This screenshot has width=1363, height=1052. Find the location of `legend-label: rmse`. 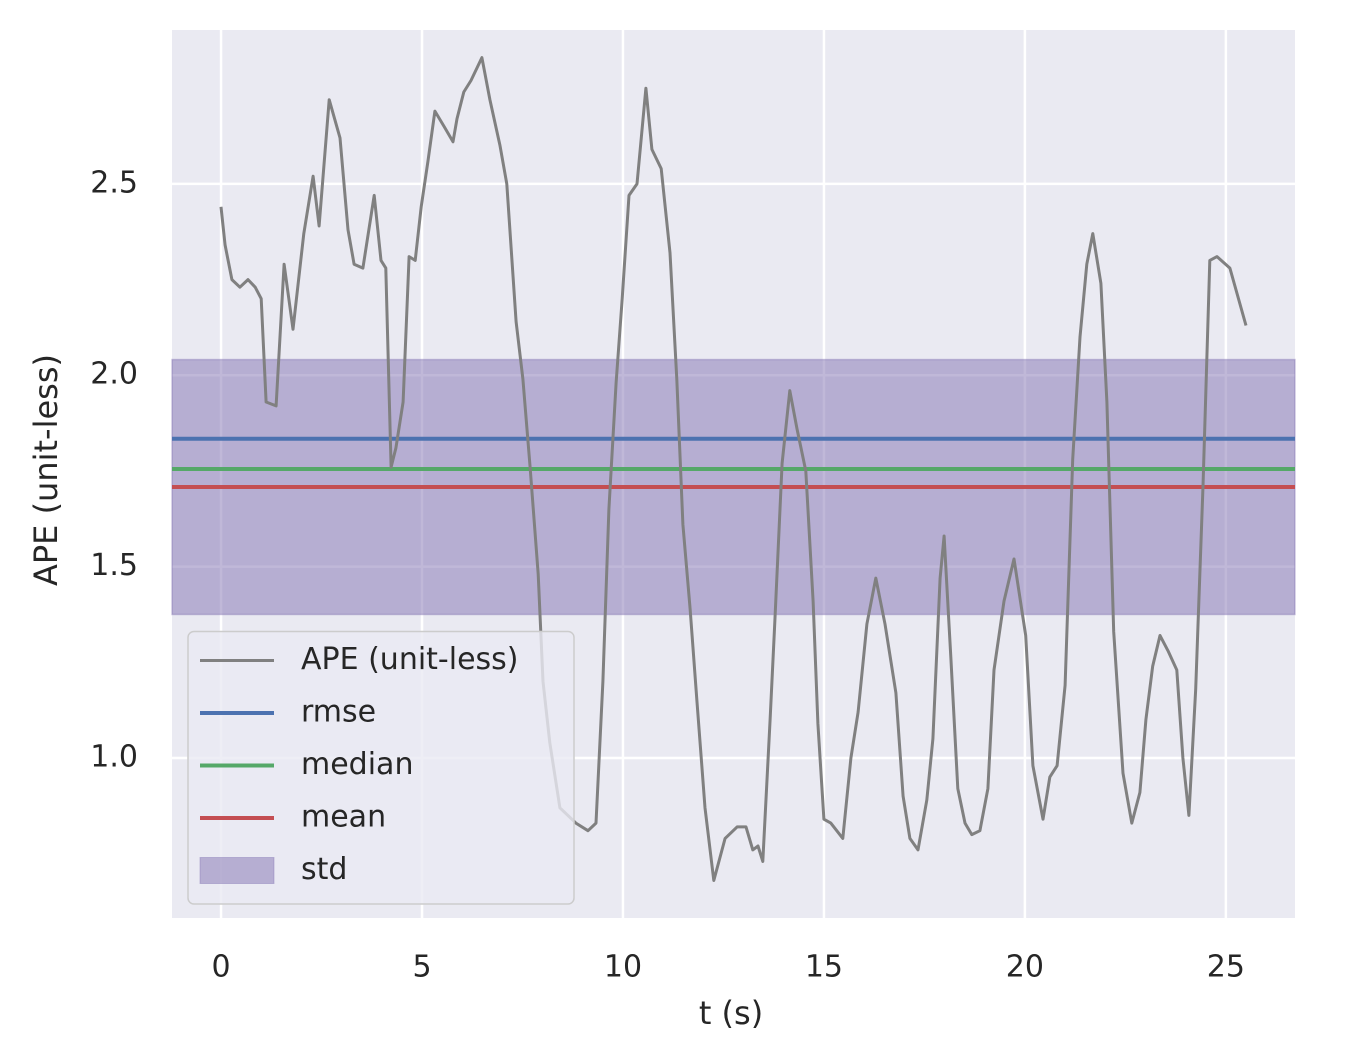

legend-label: rmse is located at coordinates (338, 712).